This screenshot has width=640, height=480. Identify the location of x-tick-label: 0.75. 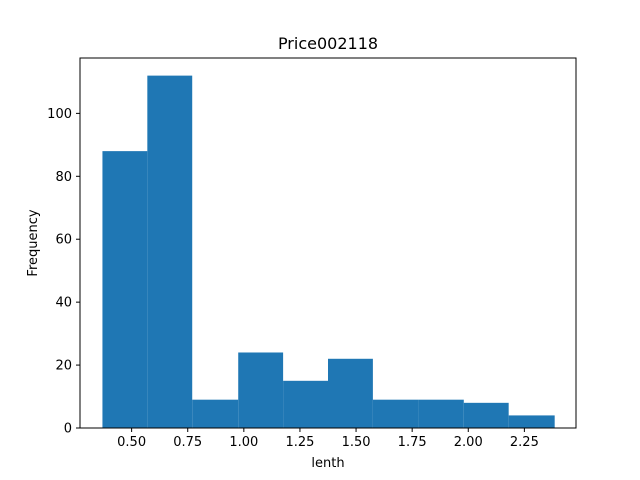
(187, 442).